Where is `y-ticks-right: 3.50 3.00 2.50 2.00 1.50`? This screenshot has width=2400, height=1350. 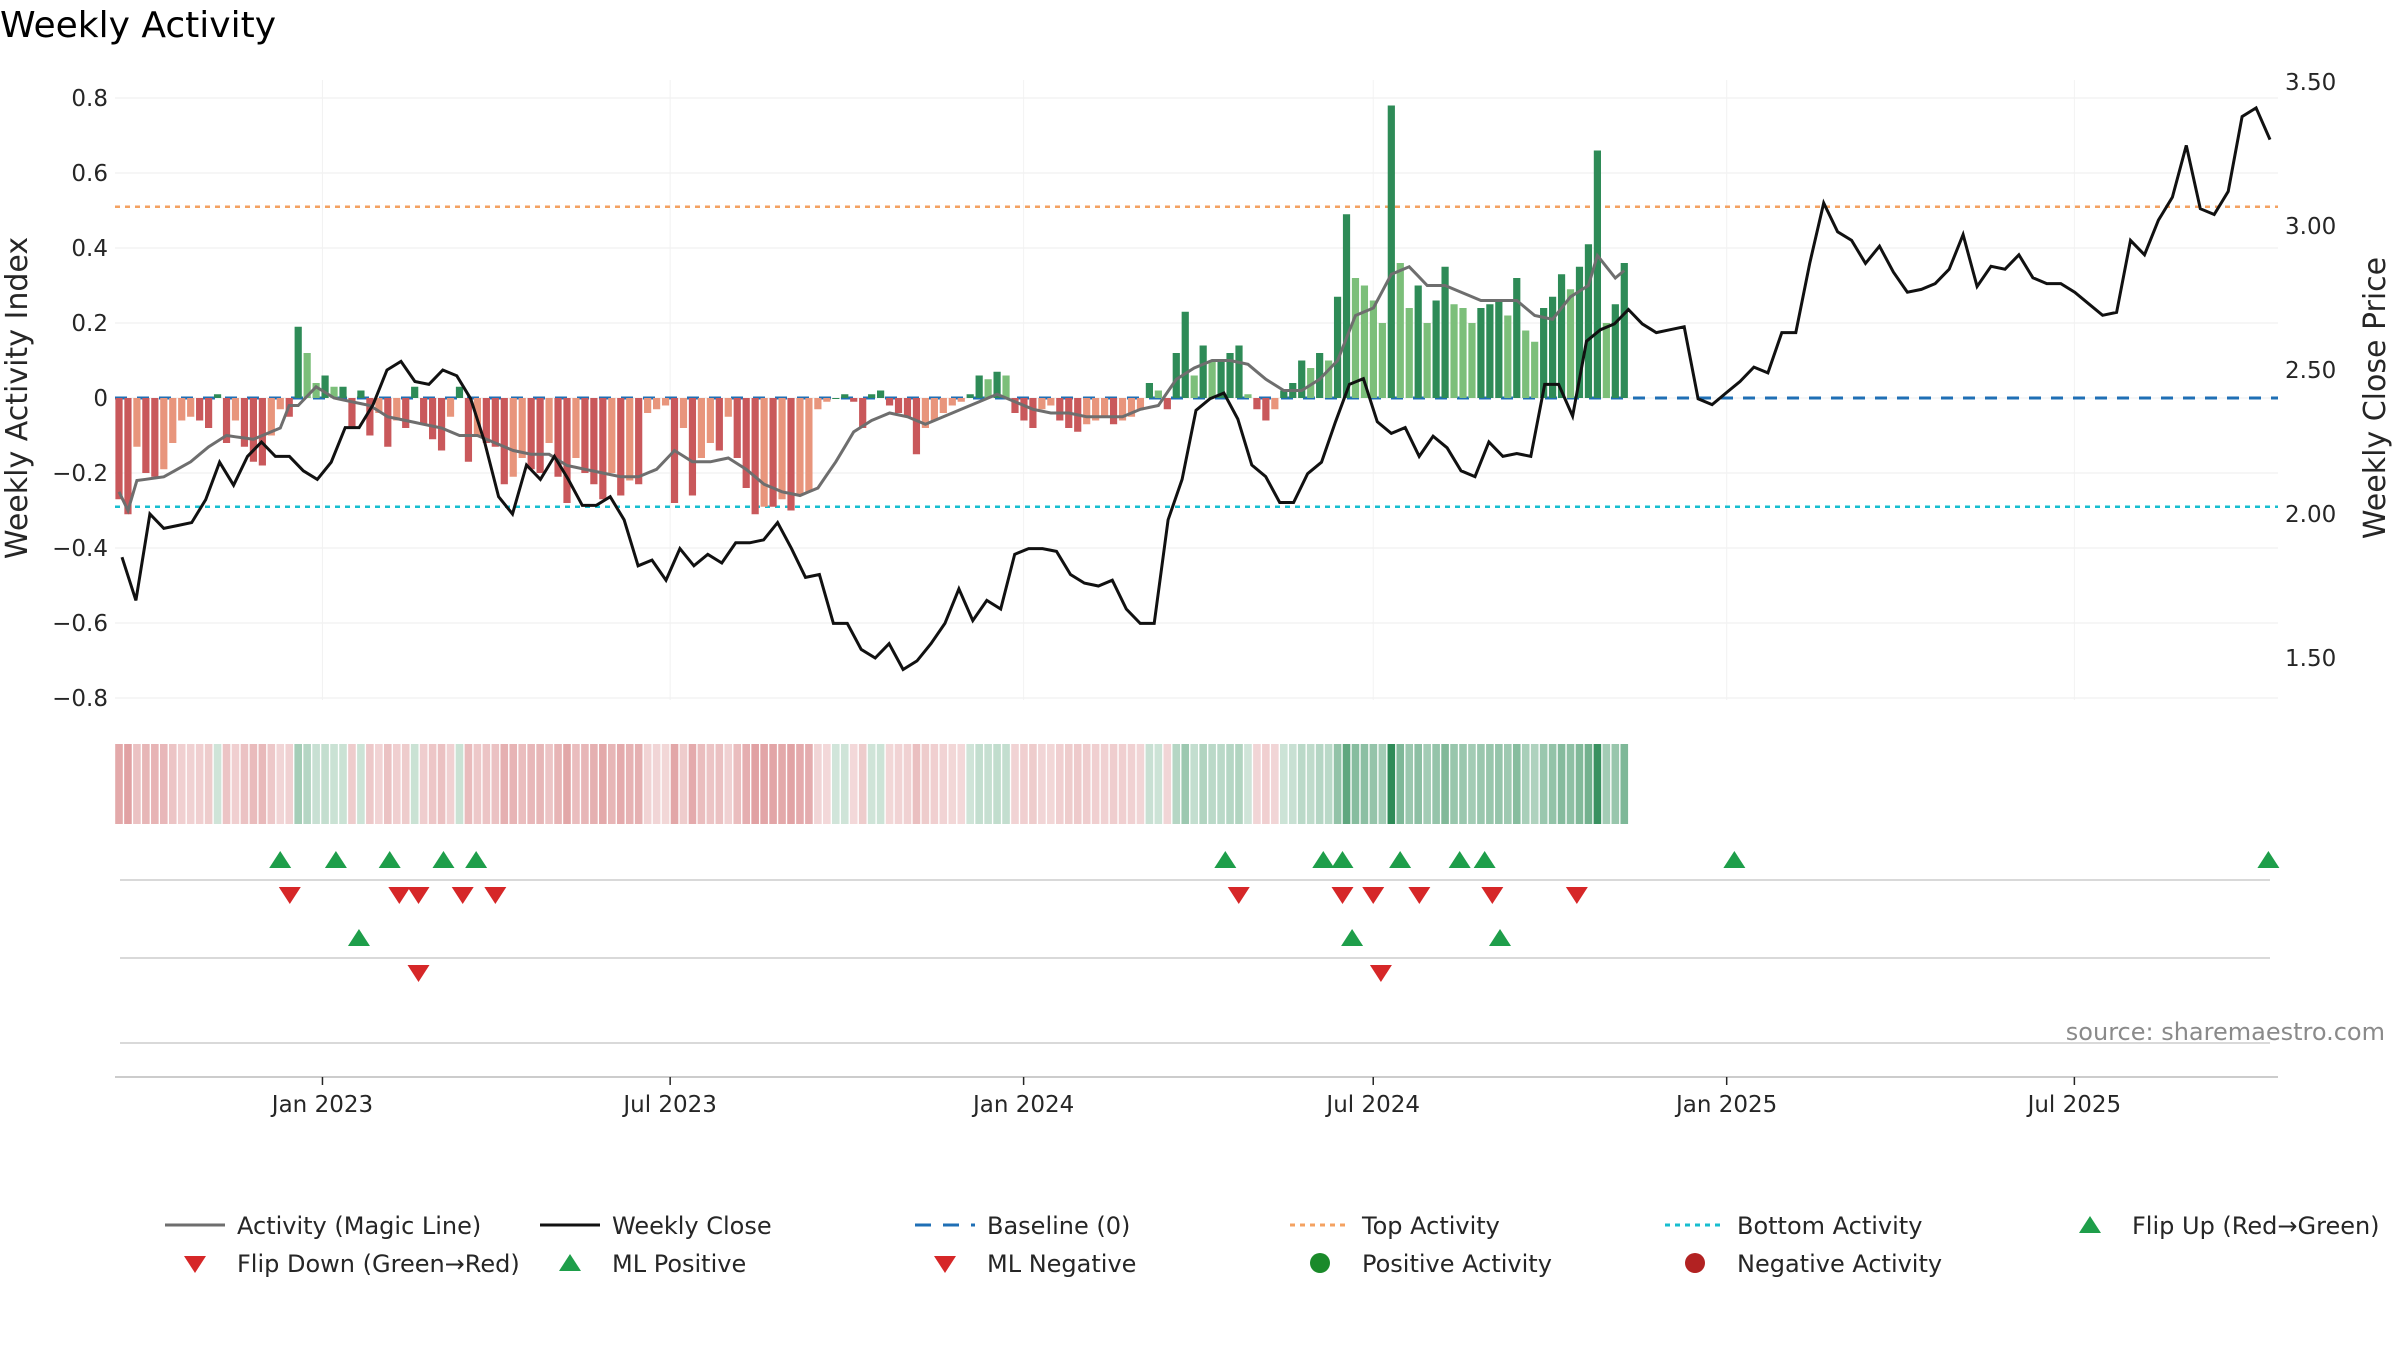
y-ticks-right: 3.50 3.00 2.50 2.00 1.50 is located at coordinates (2310, 371).